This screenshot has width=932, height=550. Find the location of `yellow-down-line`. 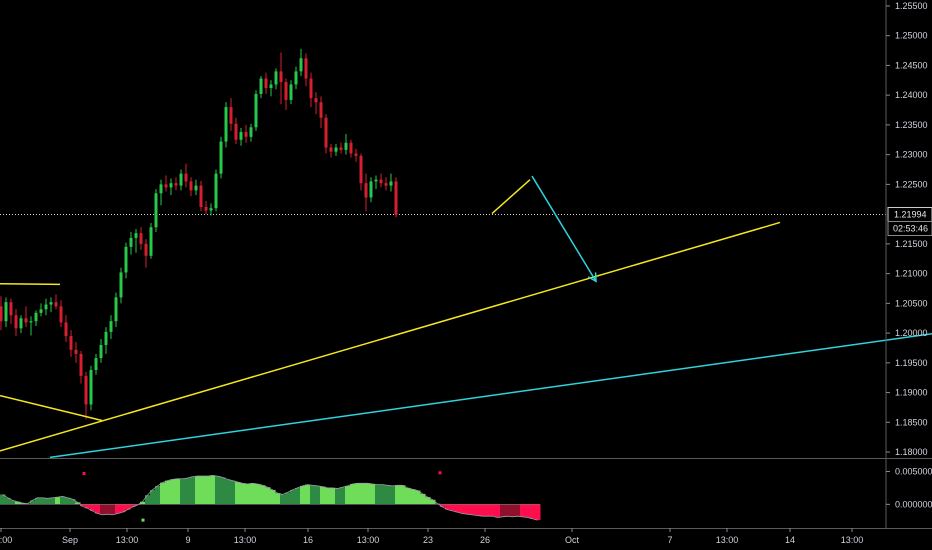

yellow-down-line is located at coordinates (51, 408).